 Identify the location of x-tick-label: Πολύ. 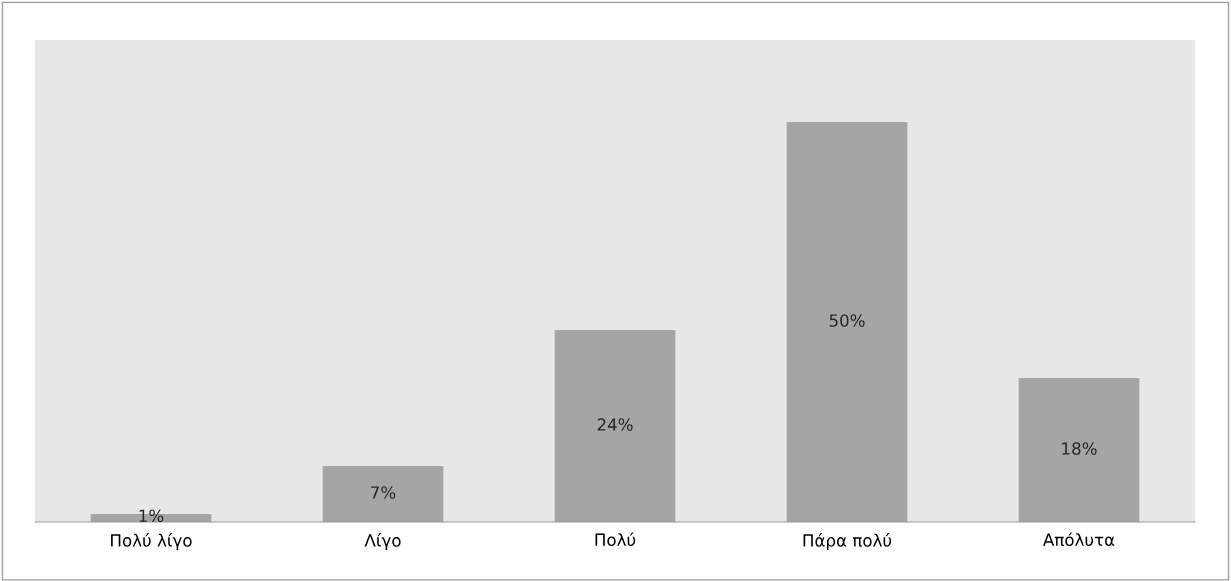
(615, 539).